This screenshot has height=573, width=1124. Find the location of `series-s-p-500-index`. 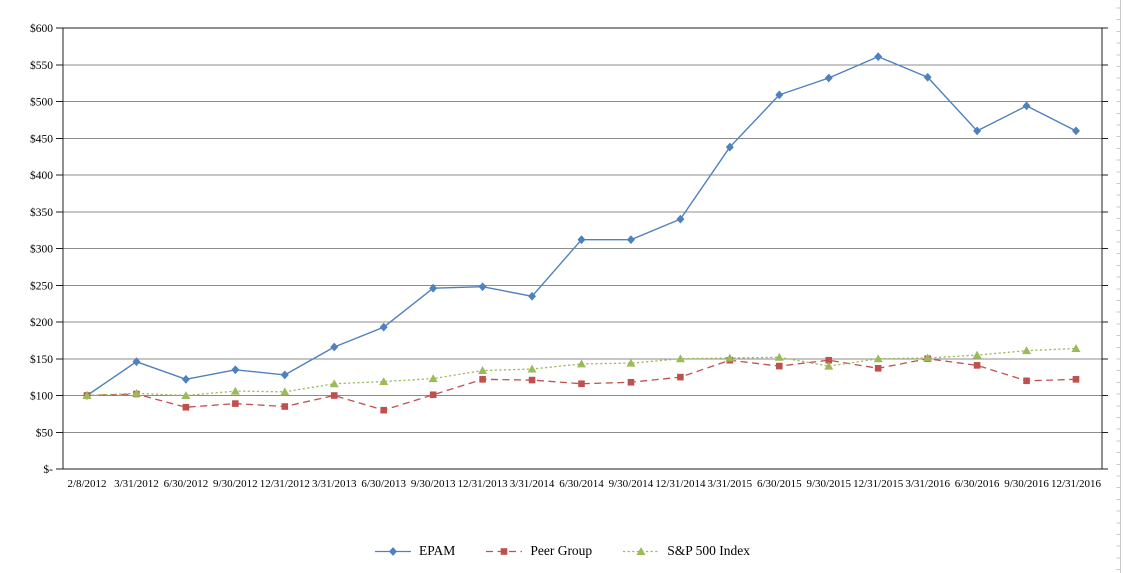

series-s-p-500-index is located at coordinates (581, 371).